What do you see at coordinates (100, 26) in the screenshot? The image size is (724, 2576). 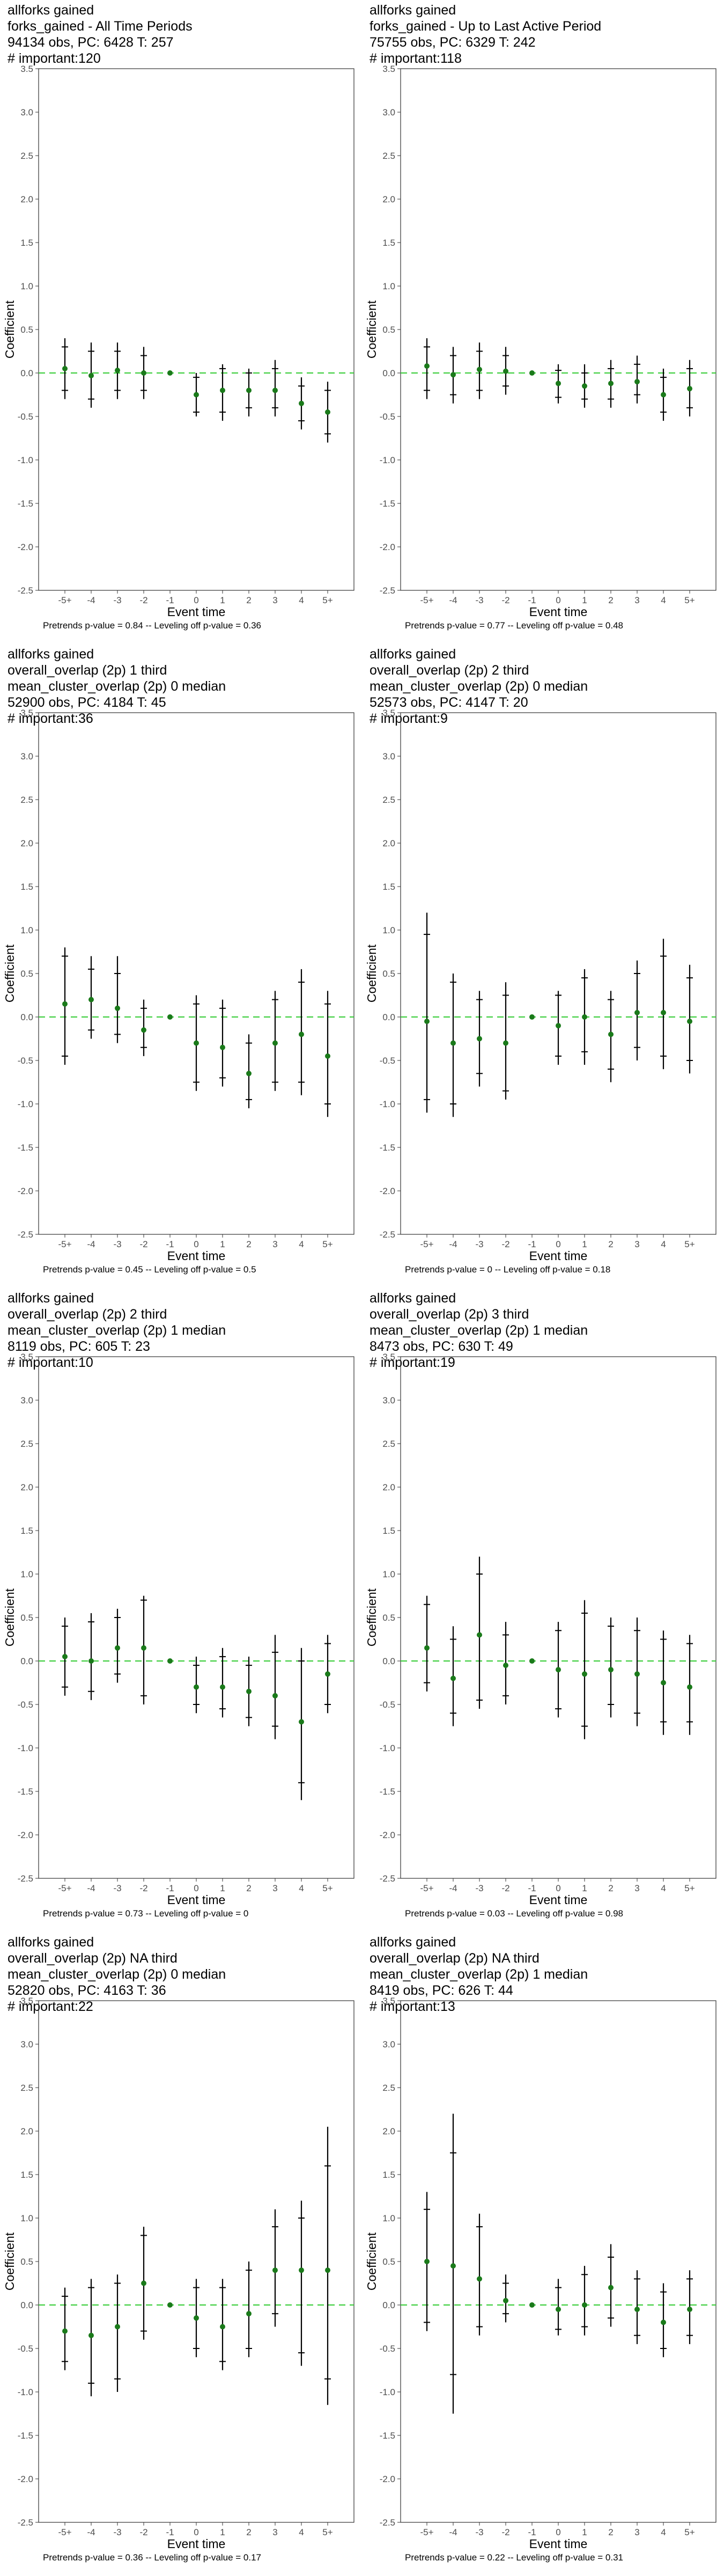 I see `chart-title-line: forks_gained - All Time Periods` at bounding box center [100, 26].